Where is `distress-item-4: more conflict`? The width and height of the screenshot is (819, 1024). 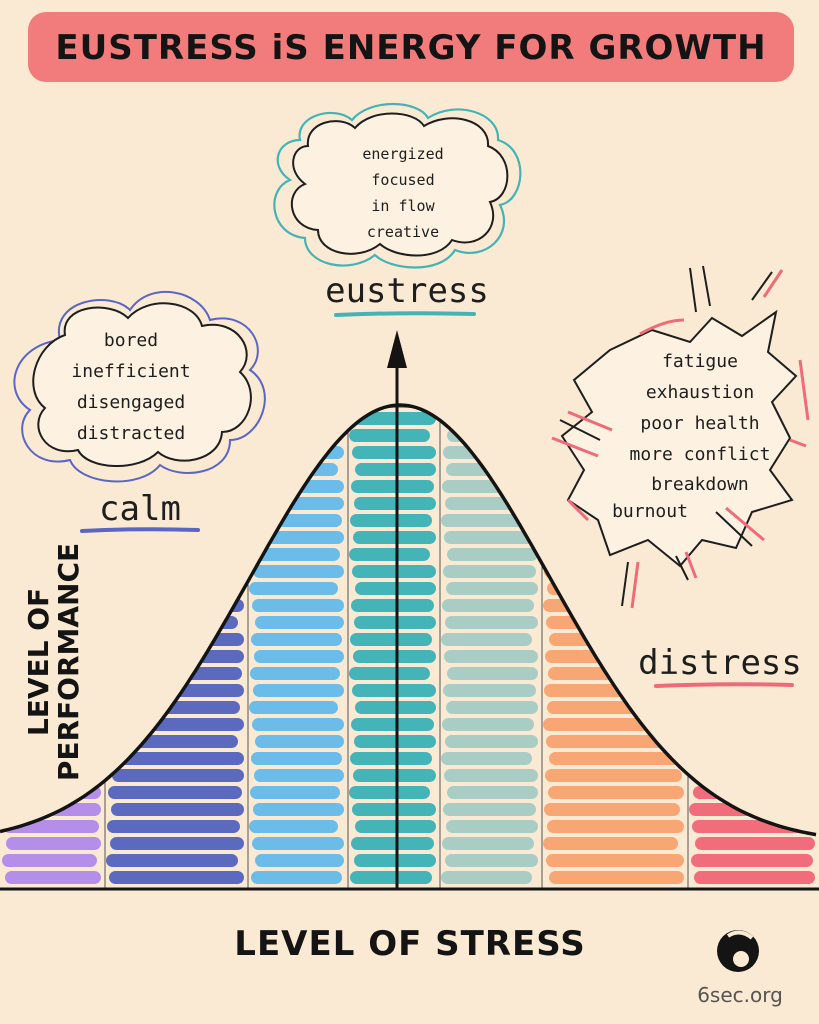
distress-item-4: more conflict is located at coordinates (700, 454).